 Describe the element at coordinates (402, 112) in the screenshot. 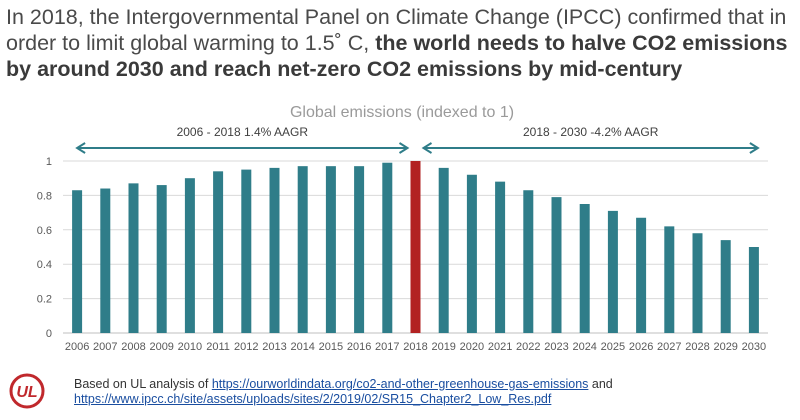

I see `chart-title: Global emissions (indexed to 1)` at that location.